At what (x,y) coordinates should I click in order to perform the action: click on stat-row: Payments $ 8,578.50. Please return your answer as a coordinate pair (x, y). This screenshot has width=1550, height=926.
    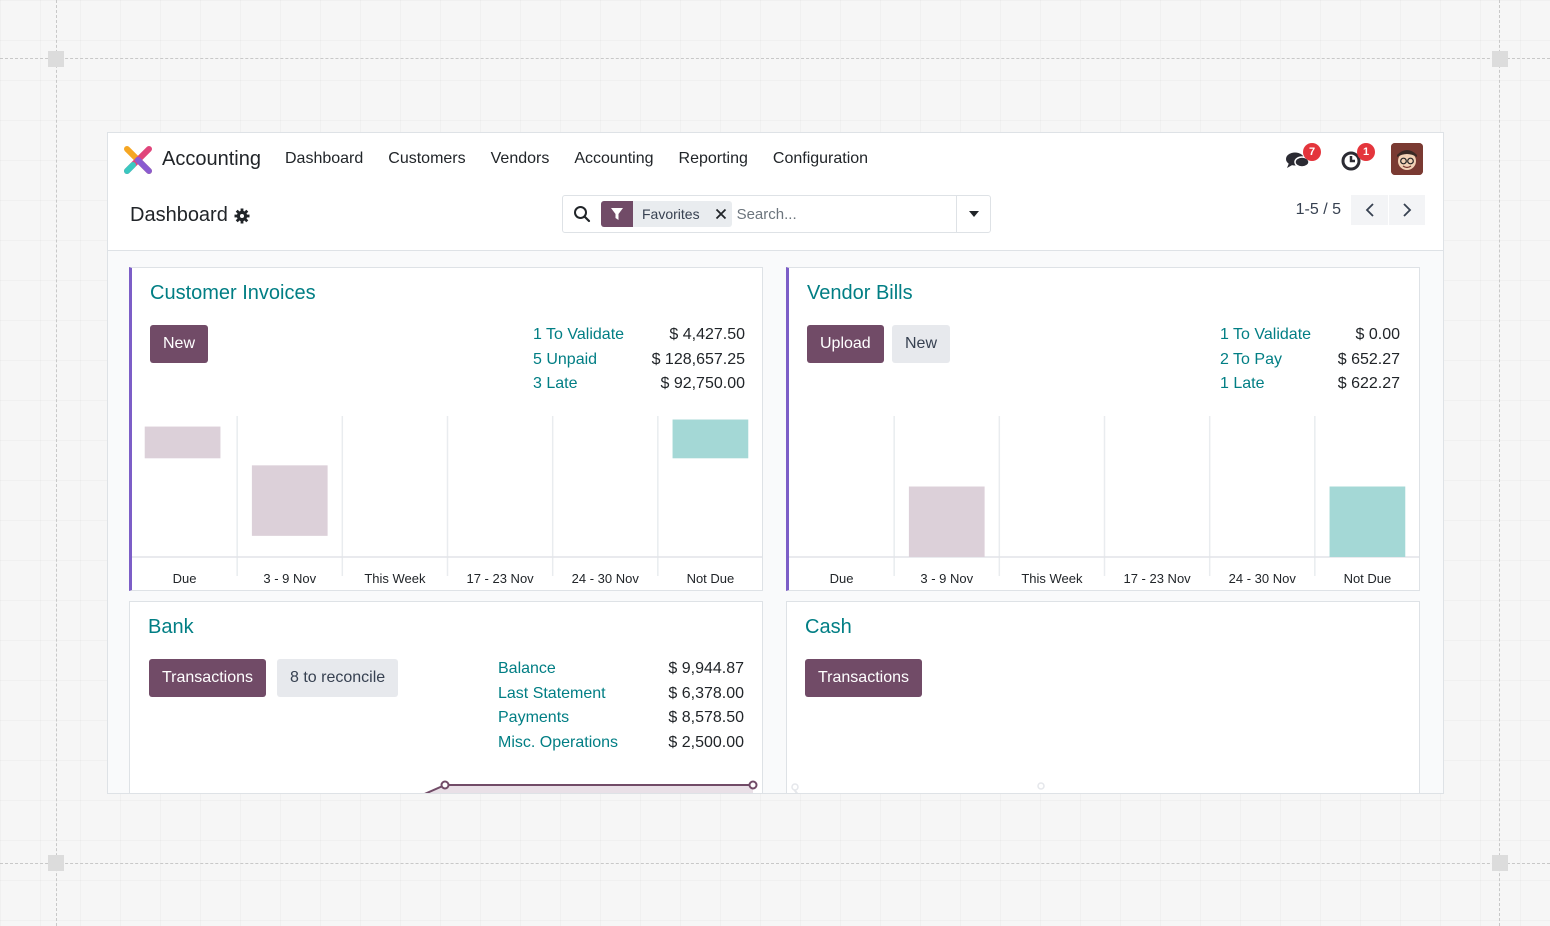
    Looking at the image, I should click on (621, 721).